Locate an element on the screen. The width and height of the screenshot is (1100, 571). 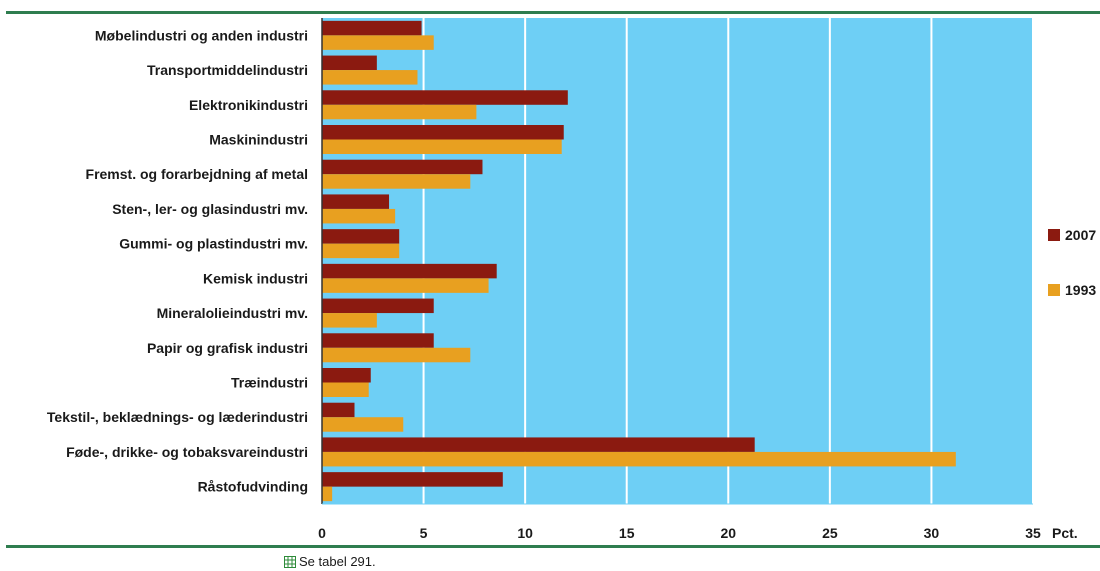
x-tick-label: 20 is located at coordinates (728, 533).